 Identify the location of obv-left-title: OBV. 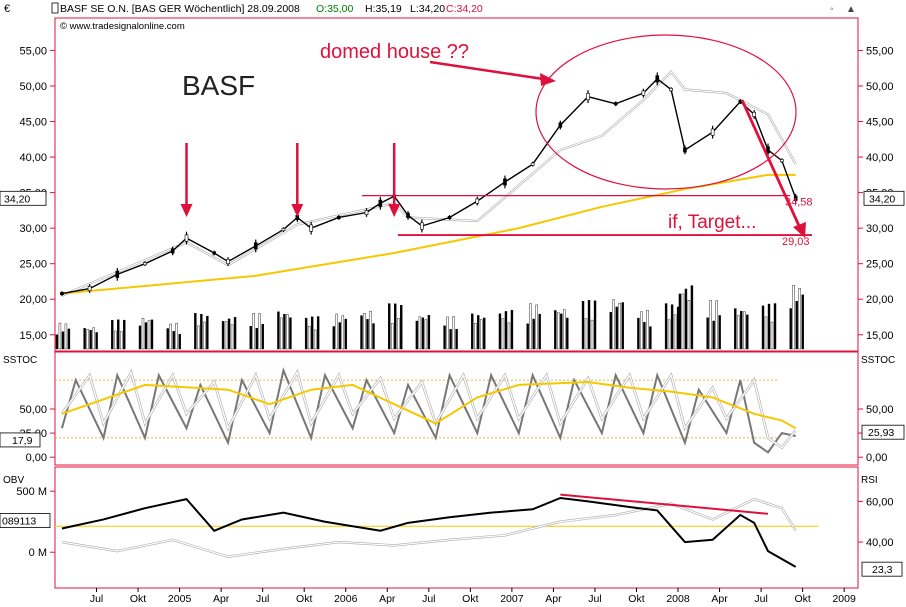
(13, 480).